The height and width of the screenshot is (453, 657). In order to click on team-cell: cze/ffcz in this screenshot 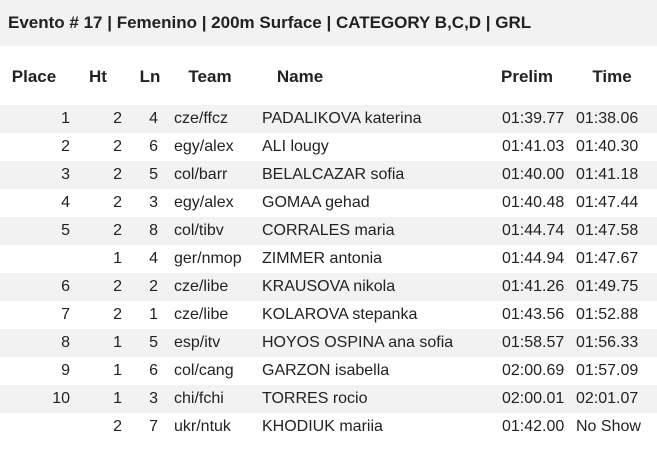, I will do `click(201, 118)`.